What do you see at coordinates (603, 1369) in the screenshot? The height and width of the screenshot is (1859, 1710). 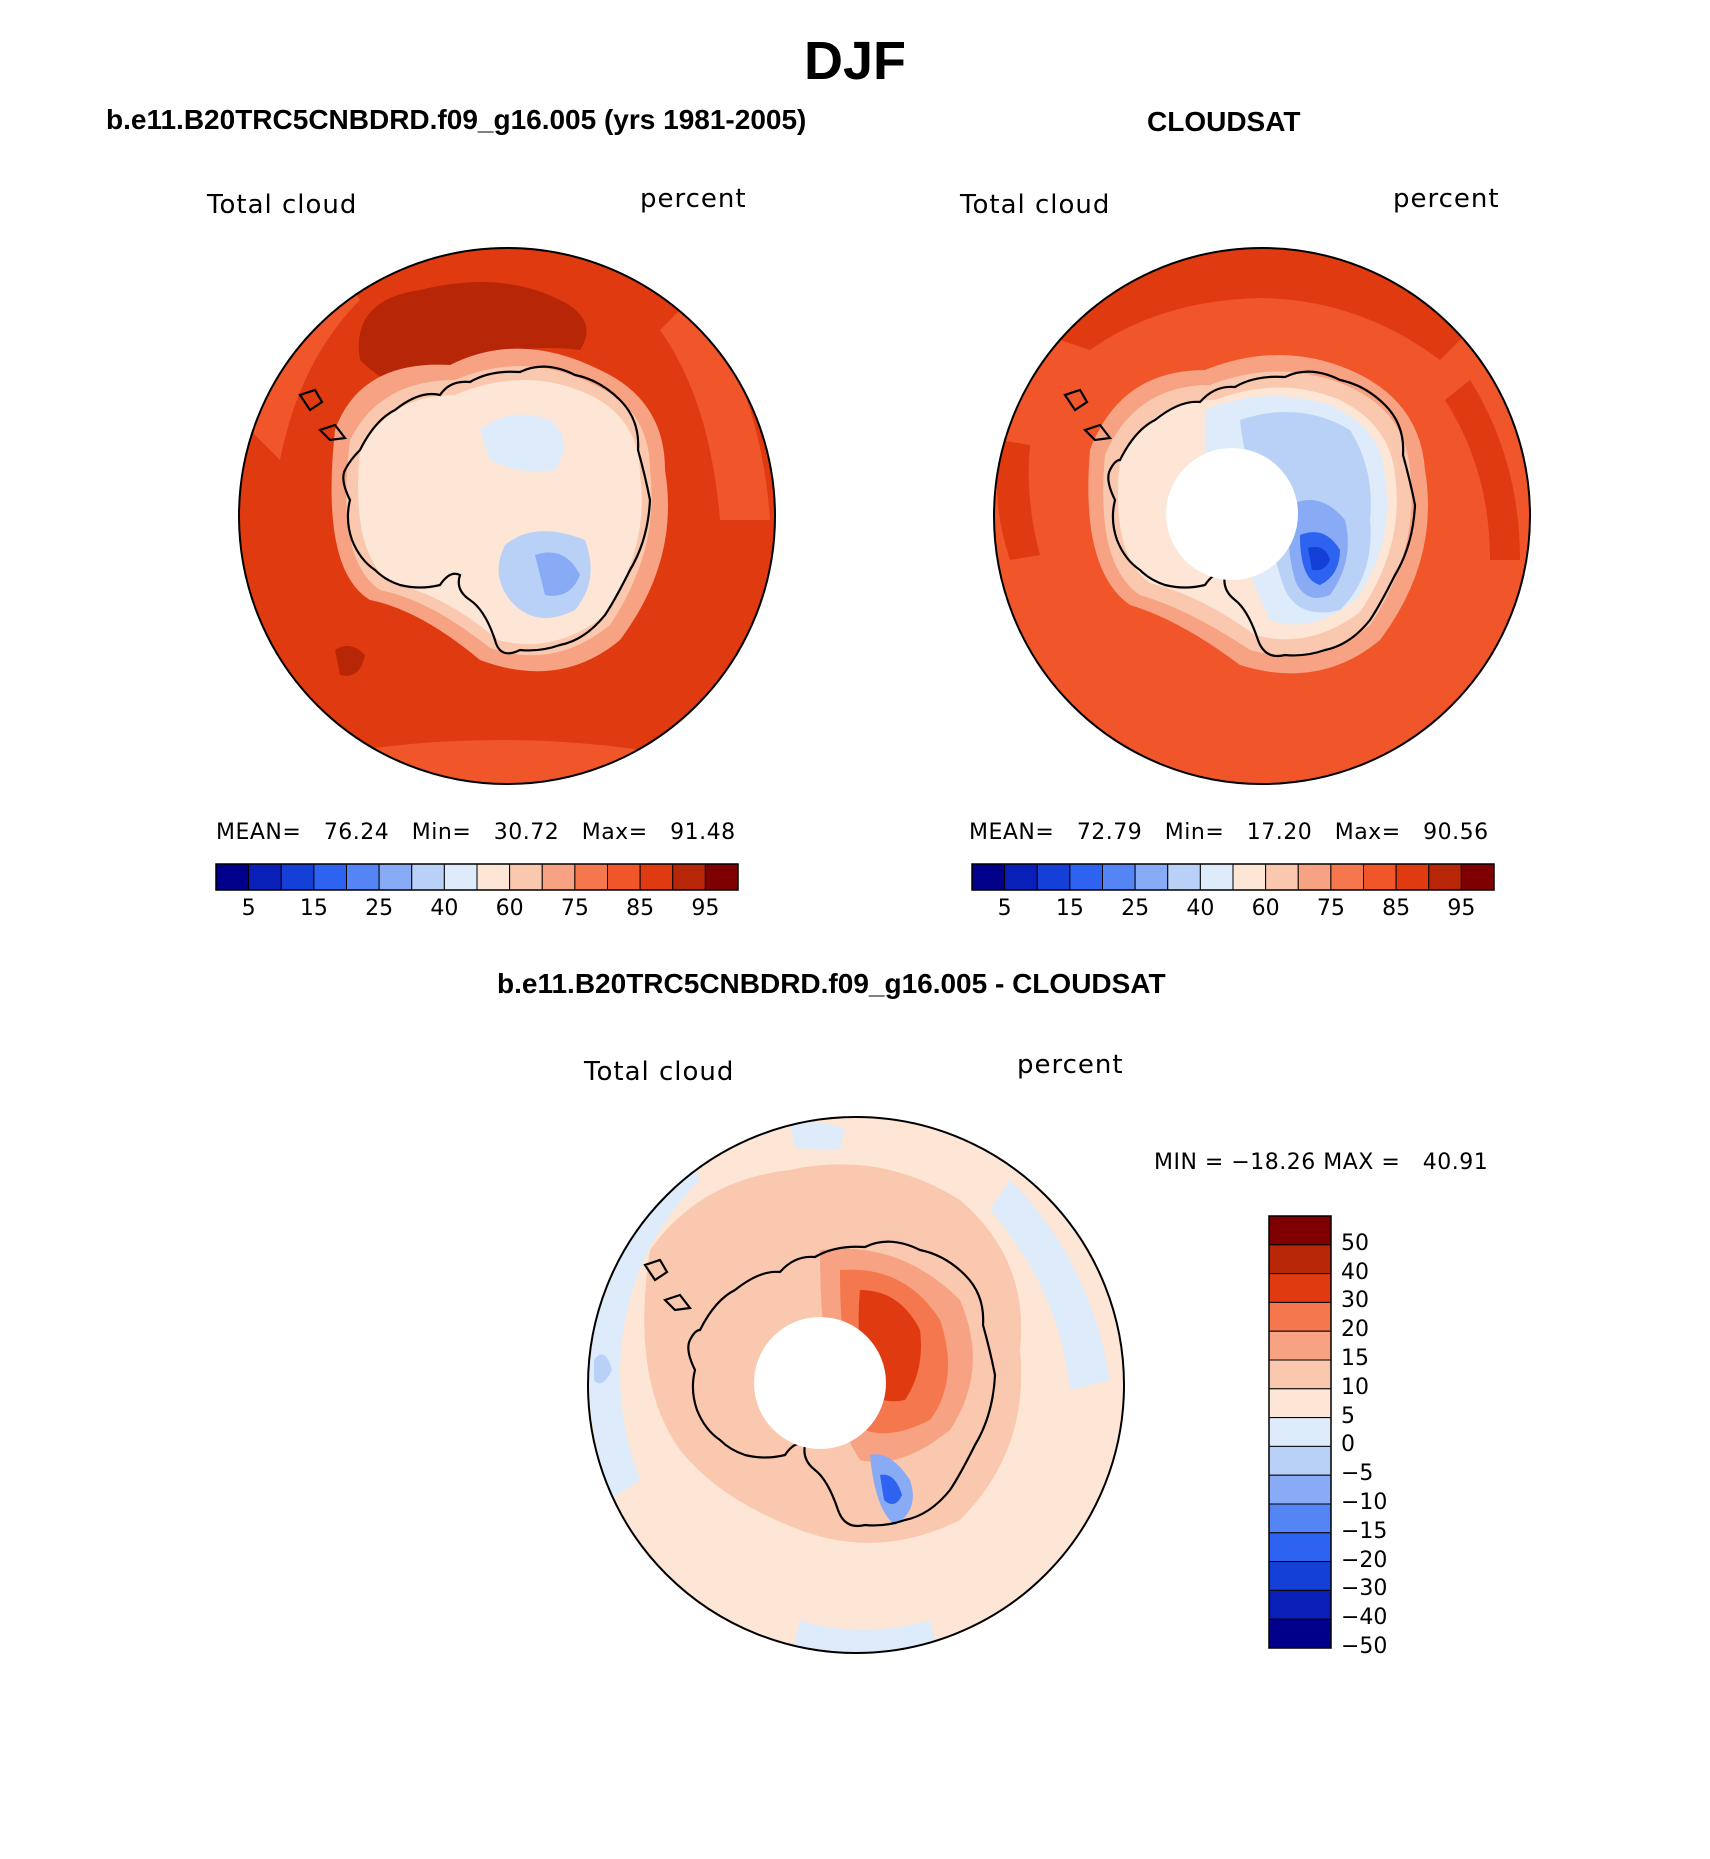 I see `diff-weak-west` at bounding box center [603, 1369].